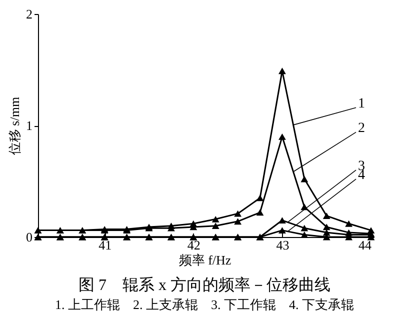 Image resolution: width=406 pixels, height=334 pixels. What do you see at coordinates (362, 128) in the screenshot?
I see `text: 2` at bounding box center [362, 128].